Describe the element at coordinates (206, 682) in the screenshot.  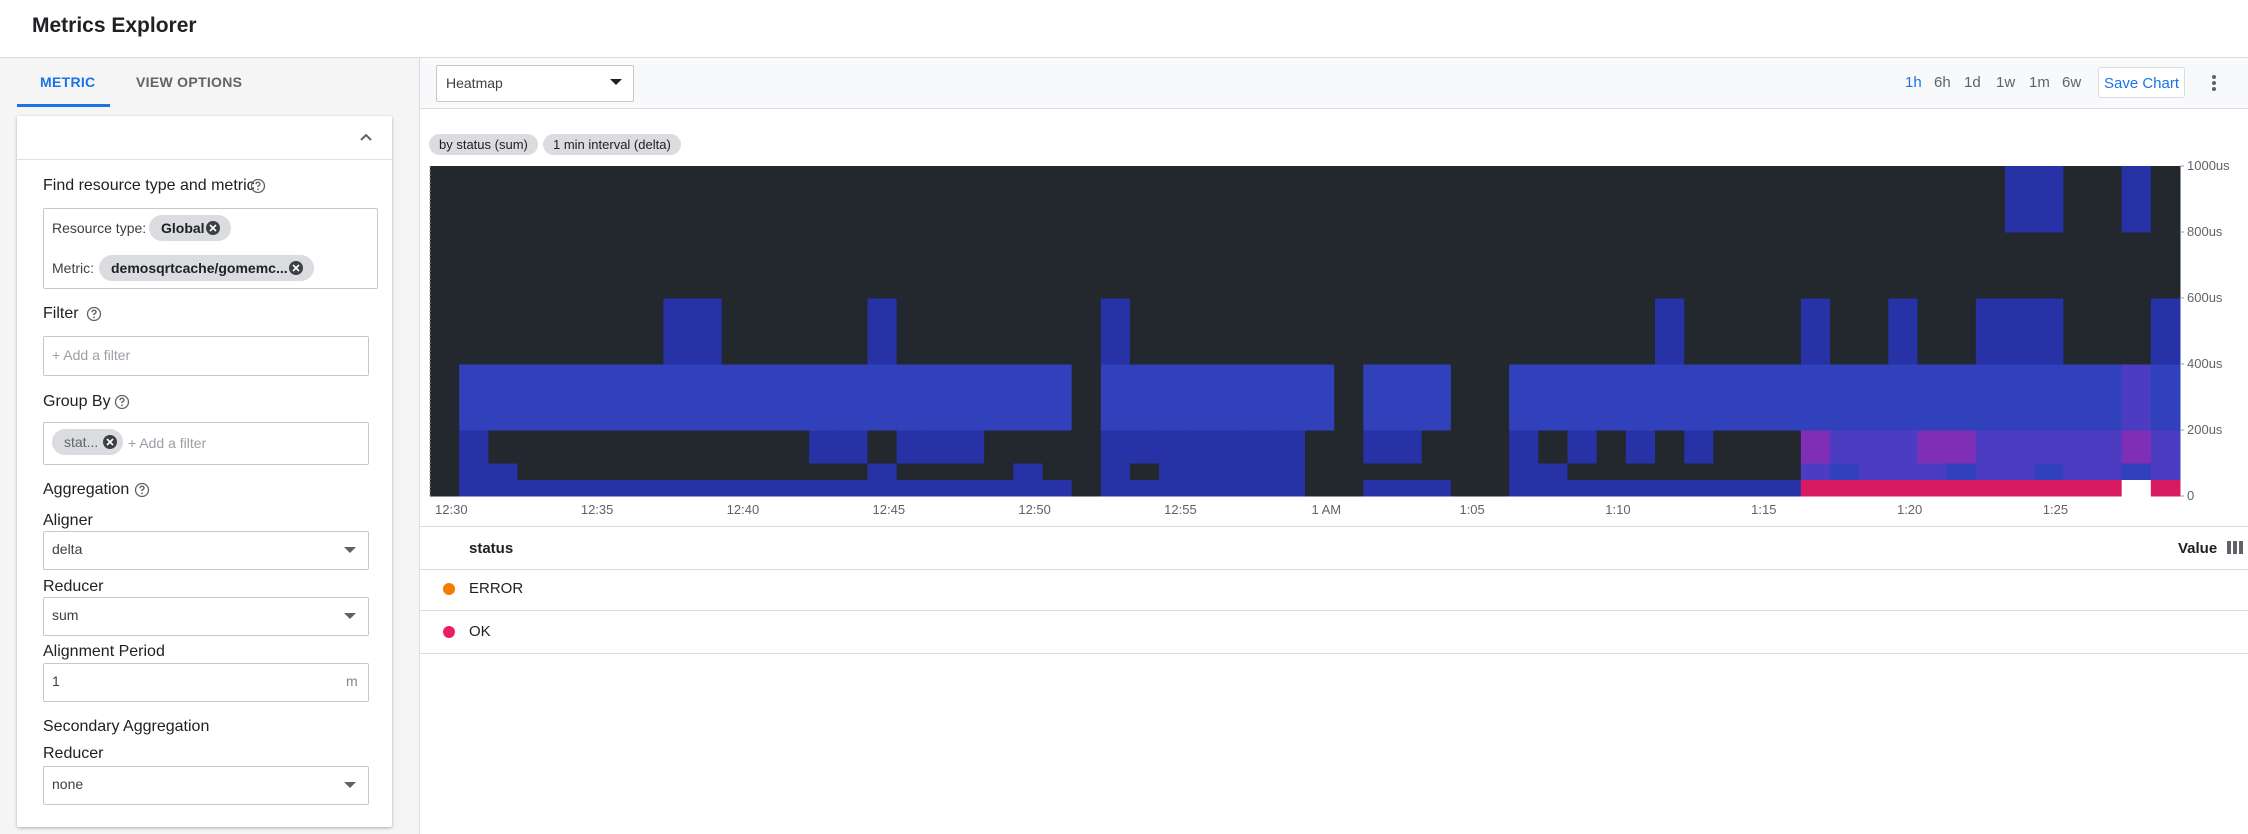
I see `alignment-input` at that location.